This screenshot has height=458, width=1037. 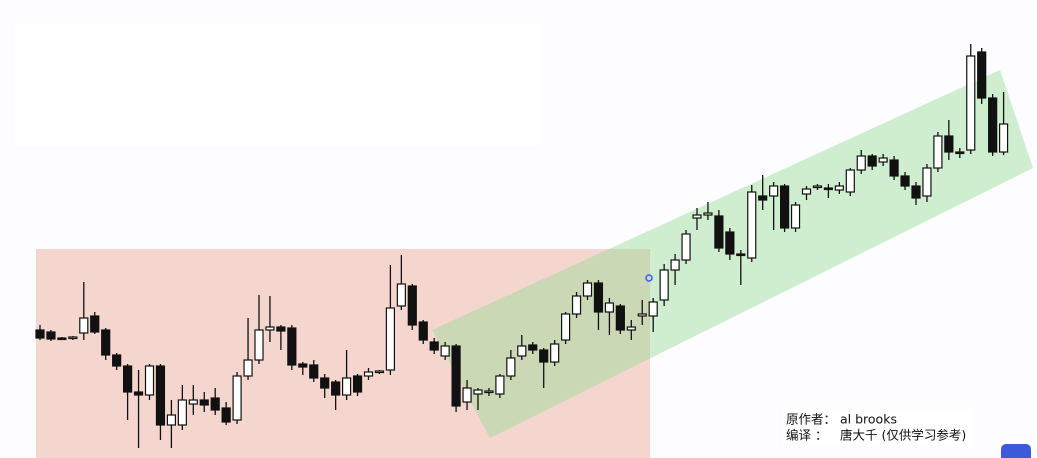 I want to click on note-text: al brooks, so click(x=868, y=419).